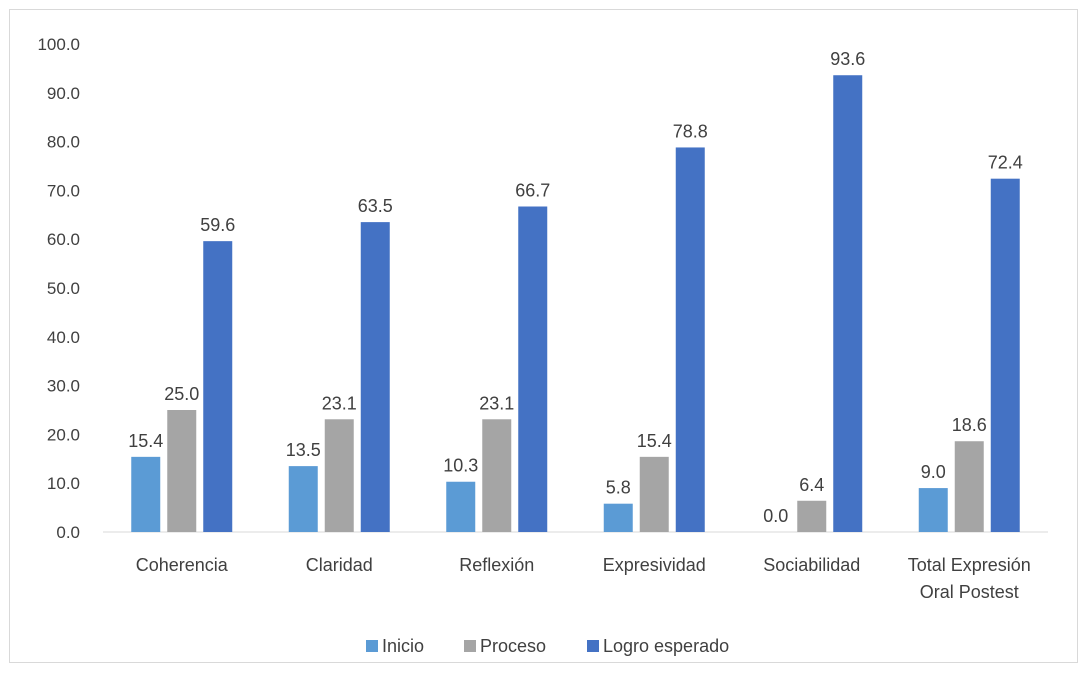  Describe the element at coordinates (63, 386) in the screenshot. I see `y-tick-label: 30.0` at that location.